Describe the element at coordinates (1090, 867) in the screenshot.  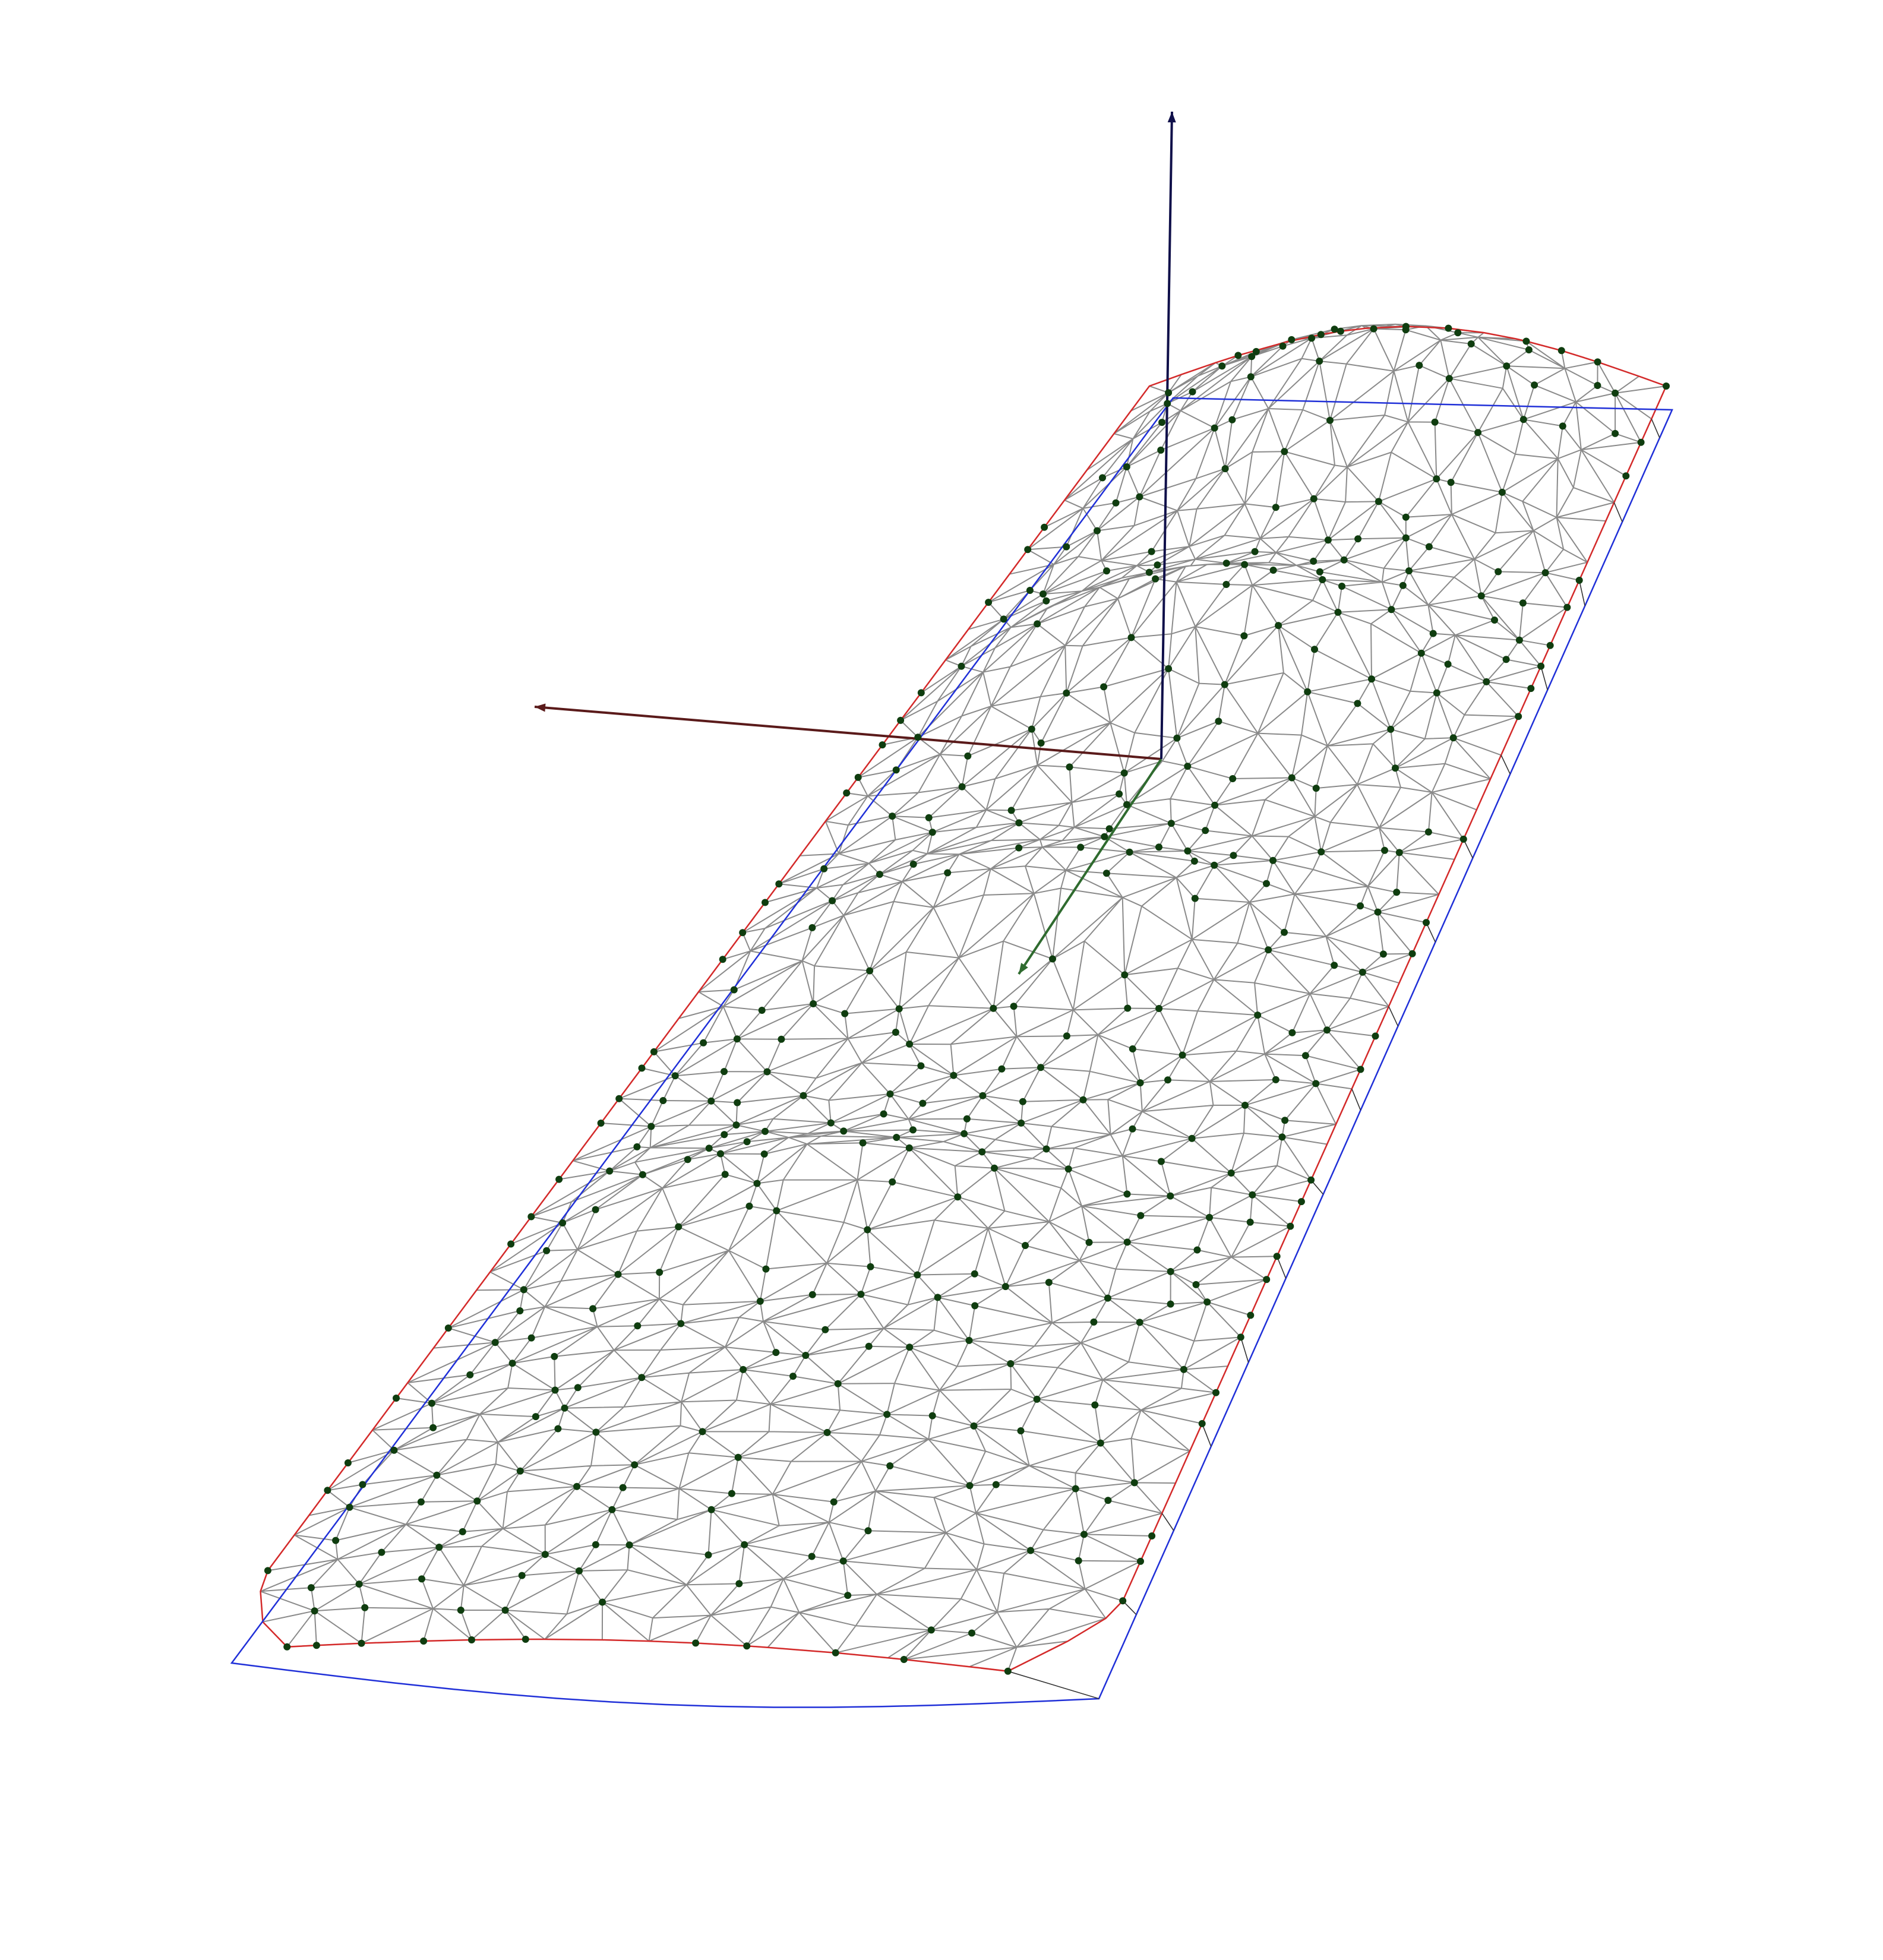
I see `axis-y-line` at that location.